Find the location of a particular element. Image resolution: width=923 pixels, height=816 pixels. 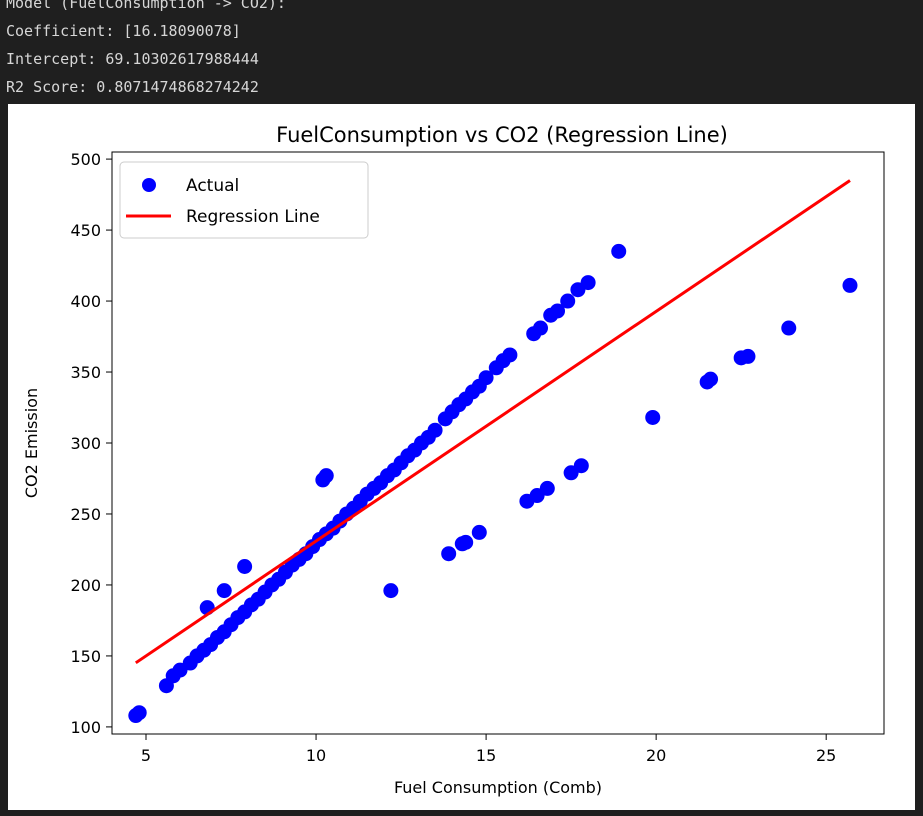

chart-title: FuelConsumption vs CO2 (Regression Line) is located at coordinates (502, 135).